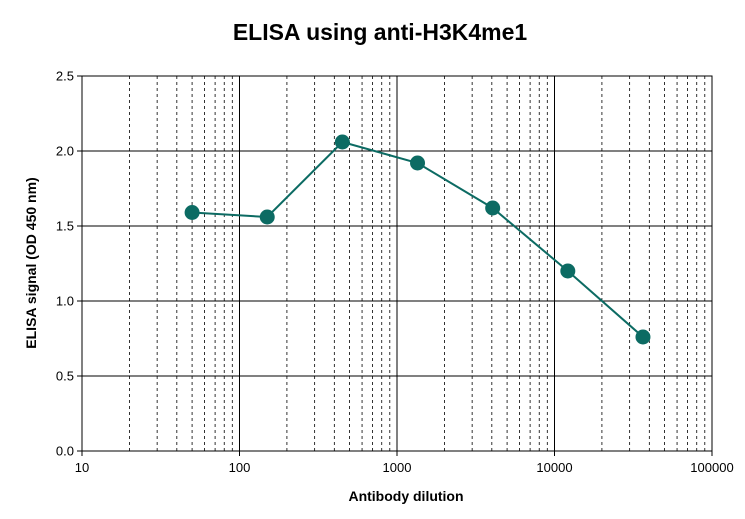  Describe the element at coordinates (65, 226) in the screenshot. I see `y-tick-label: 1.5` at that location.